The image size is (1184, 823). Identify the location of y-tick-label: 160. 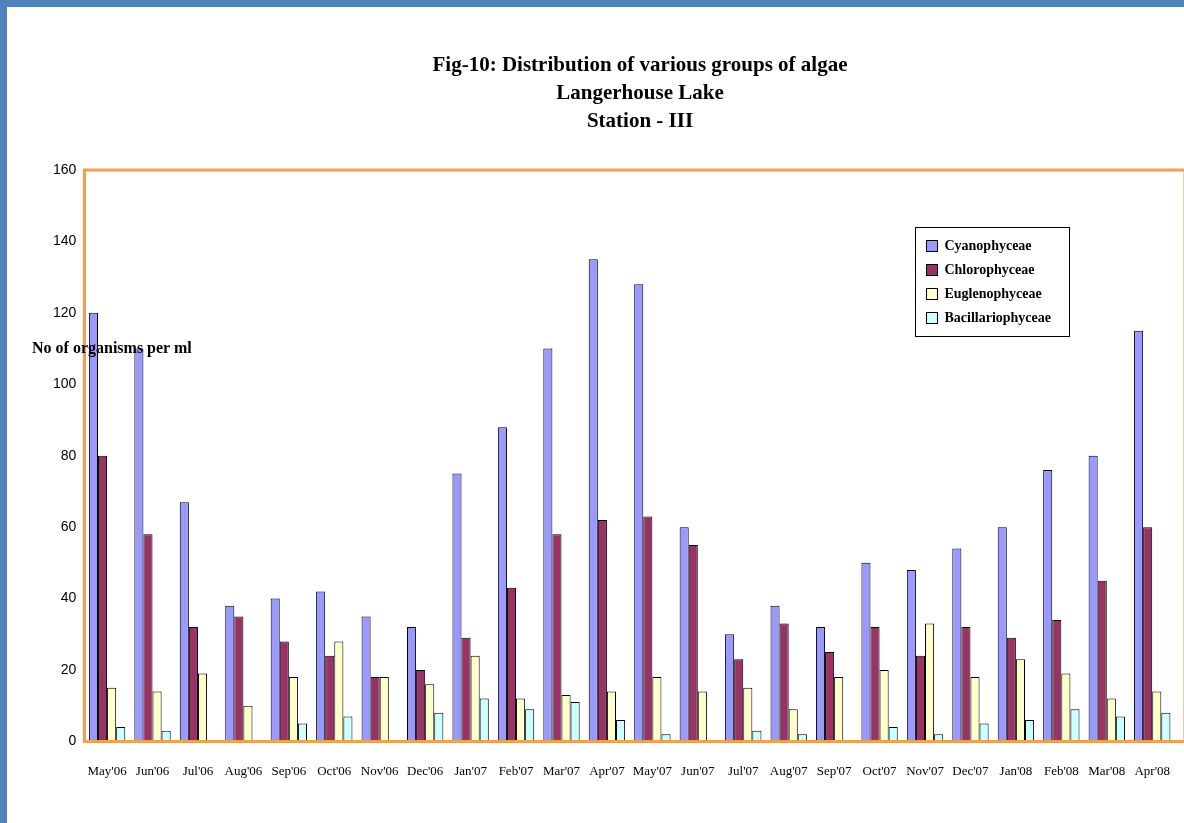
(65, 168).